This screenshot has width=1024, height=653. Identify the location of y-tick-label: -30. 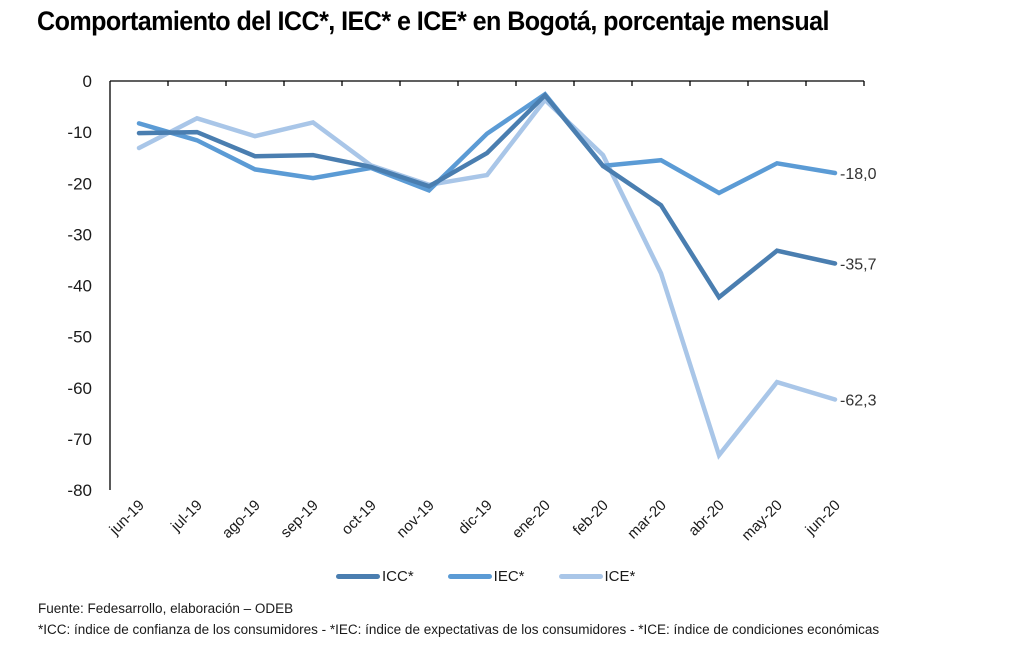
(79, 234).